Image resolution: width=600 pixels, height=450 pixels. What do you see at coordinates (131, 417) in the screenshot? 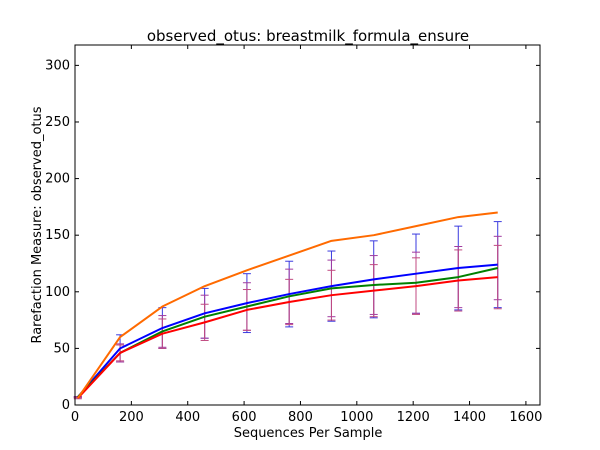
I see `x-tick-label: 200` at bounding box center [131, 417].